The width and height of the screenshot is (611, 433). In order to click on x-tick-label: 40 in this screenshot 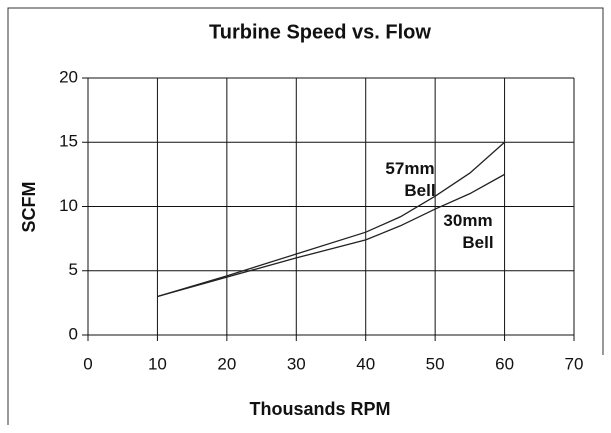, I will do `click(365, 363)`.